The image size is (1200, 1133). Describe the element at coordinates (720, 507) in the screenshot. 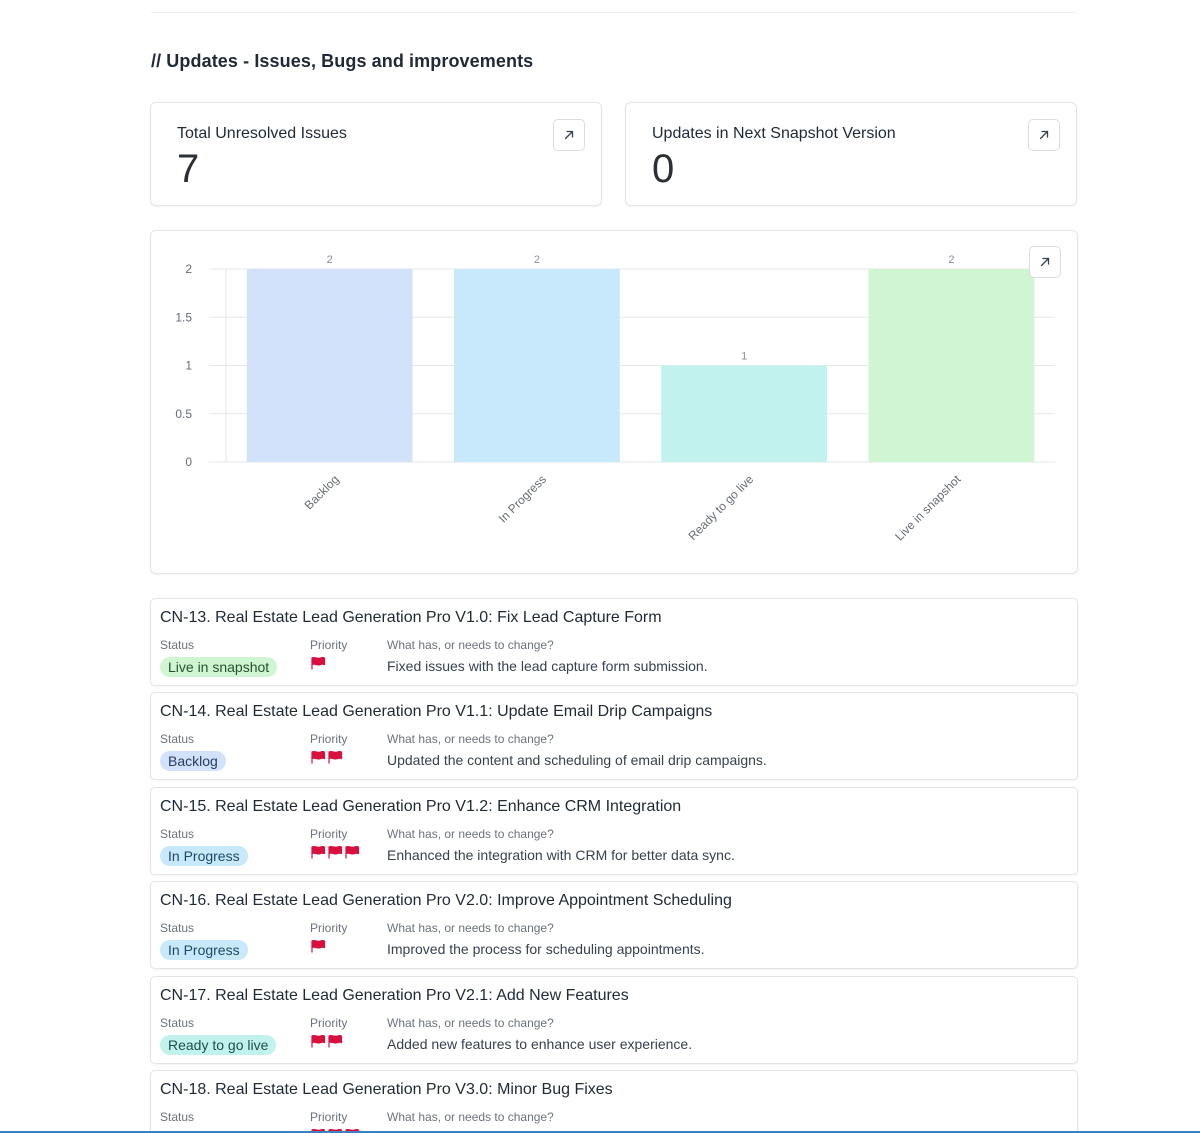

I see `x-tick-label: Ready to go live` at that location.